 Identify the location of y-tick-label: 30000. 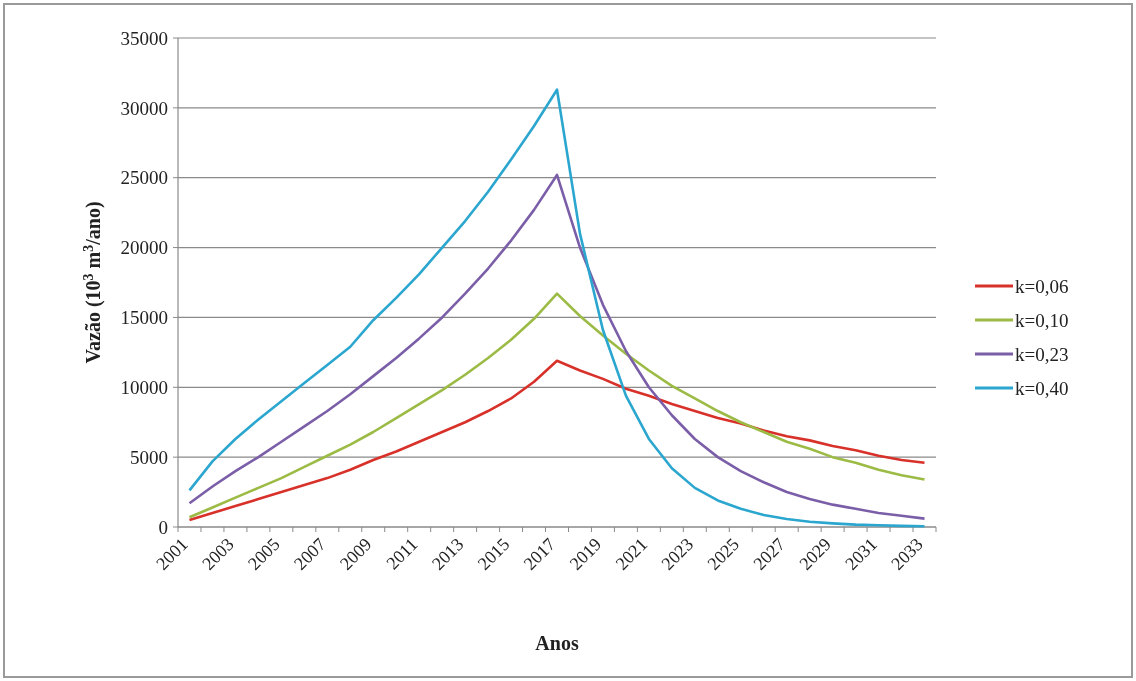
(144, 108).